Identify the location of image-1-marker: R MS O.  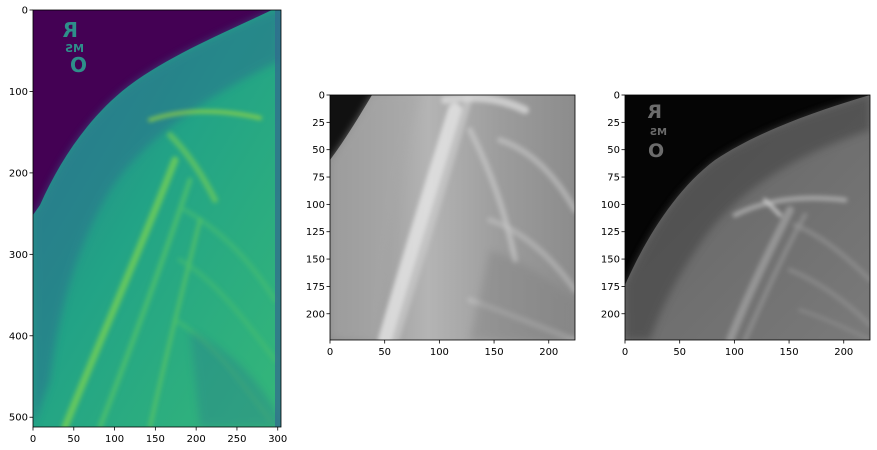
(75, 47).